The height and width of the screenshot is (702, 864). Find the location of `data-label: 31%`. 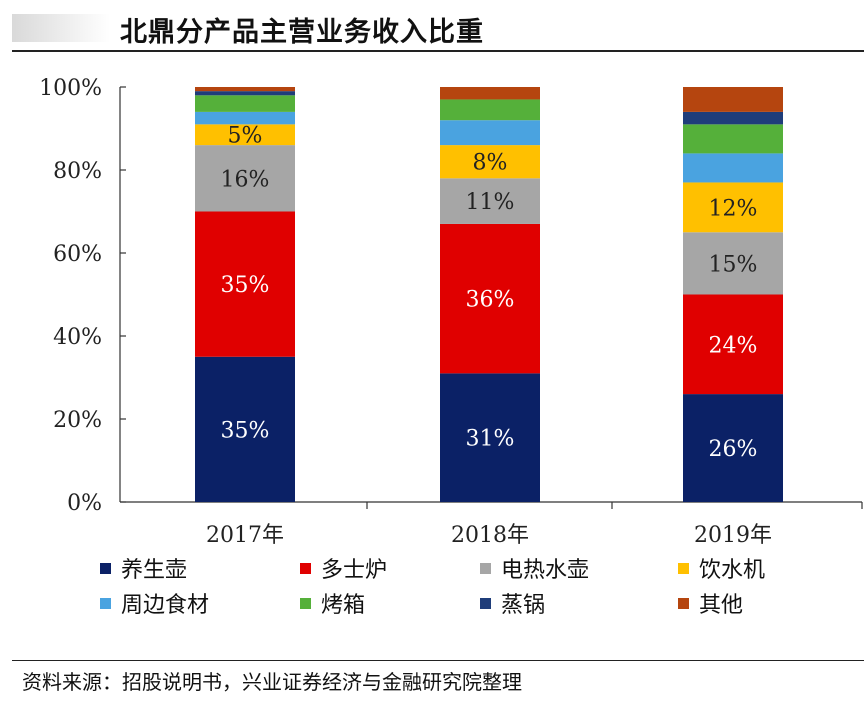

data-label: 31% is located at coordinates (490, 439).